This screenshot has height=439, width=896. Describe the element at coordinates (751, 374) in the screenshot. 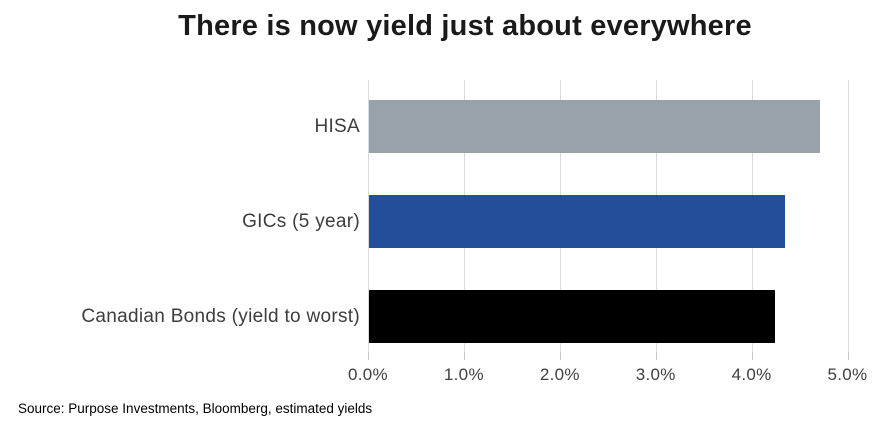

I see `x-axis-tick-label: 4.0%` at that location.